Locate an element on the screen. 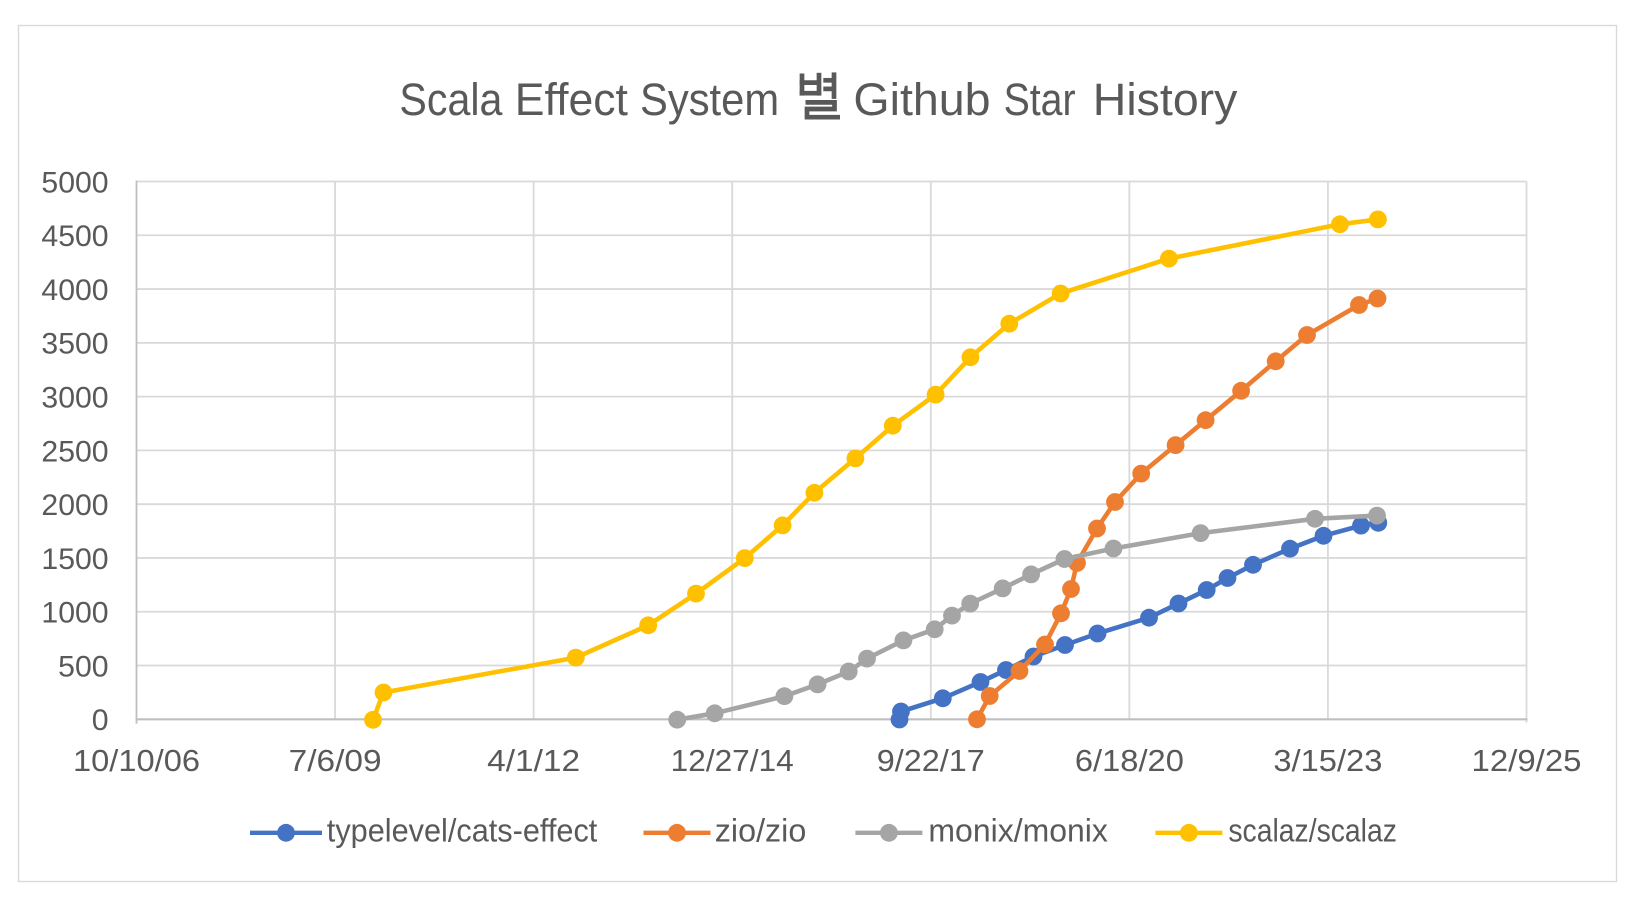  svg-text: monix/monix is located at coordinates (1018, 831).